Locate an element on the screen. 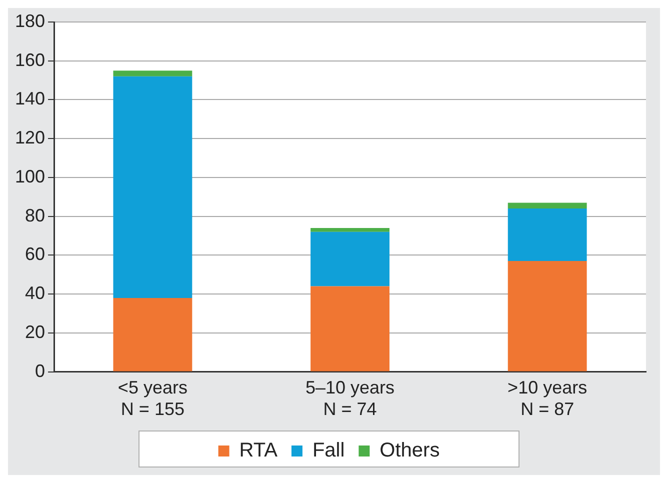 The height and width of the screenshot is (483, 668). y-tick-label: 0 is located at coordinates (40, 370).